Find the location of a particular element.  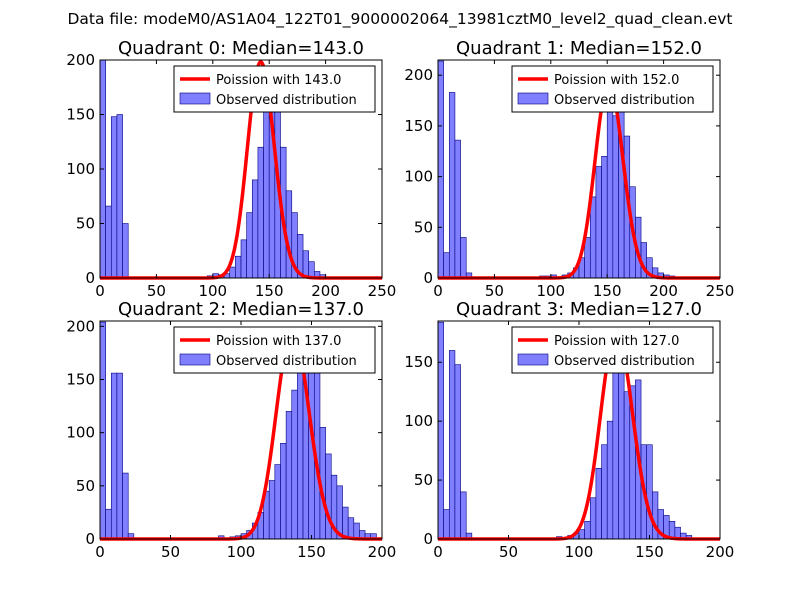

panel-title: Quadrant 1: Median=152.0 is located at coordinates (579, 48).